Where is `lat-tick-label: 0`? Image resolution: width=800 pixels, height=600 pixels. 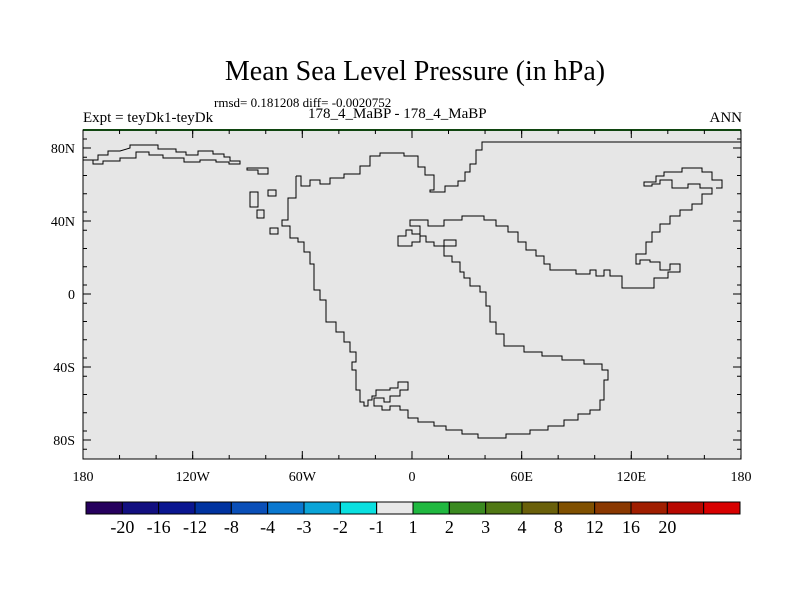 lat-tick-label: 0 is located at coordinates (71, 295).